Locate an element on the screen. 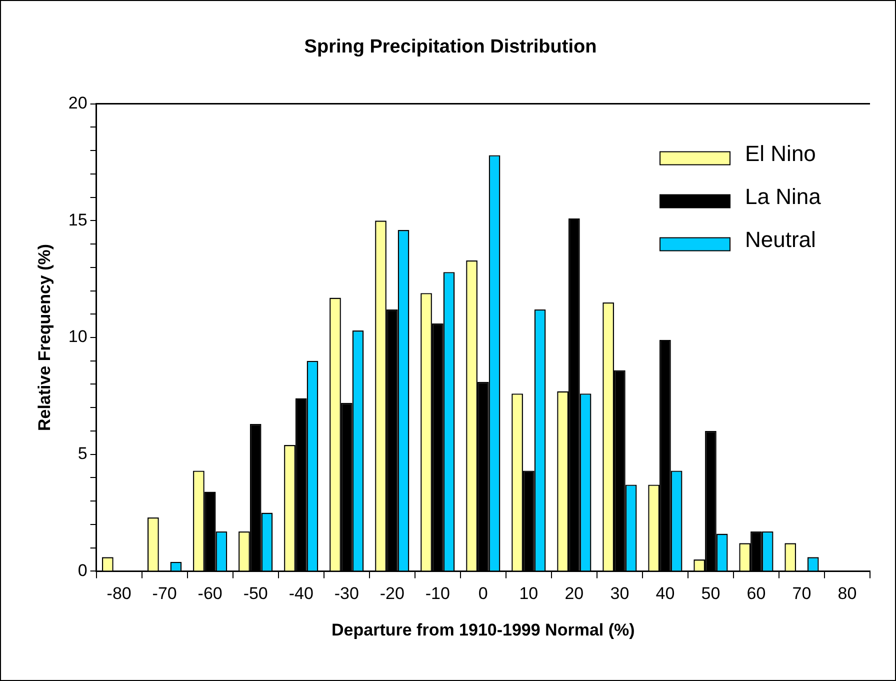 This screenshot has height=681, width=896. x-tick-label: 30 is located at coordinates (620, 594).